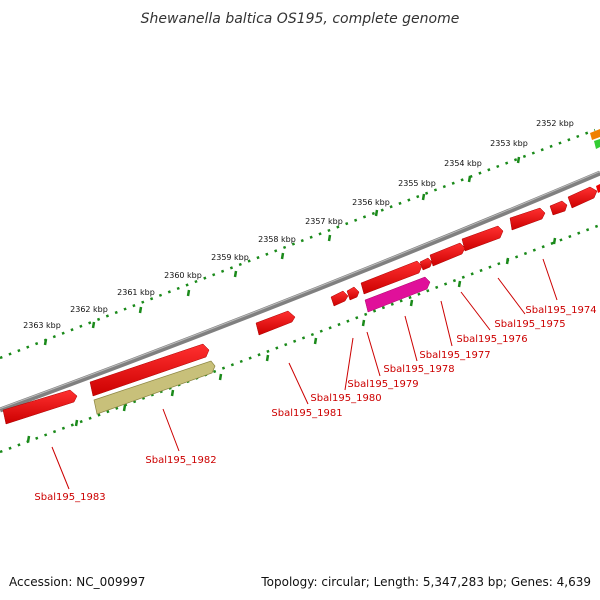 Image resolution: width=600 pixels, height=600 pixels. I want to click on gene-label: Sbal195_1982, so click(180, 460).